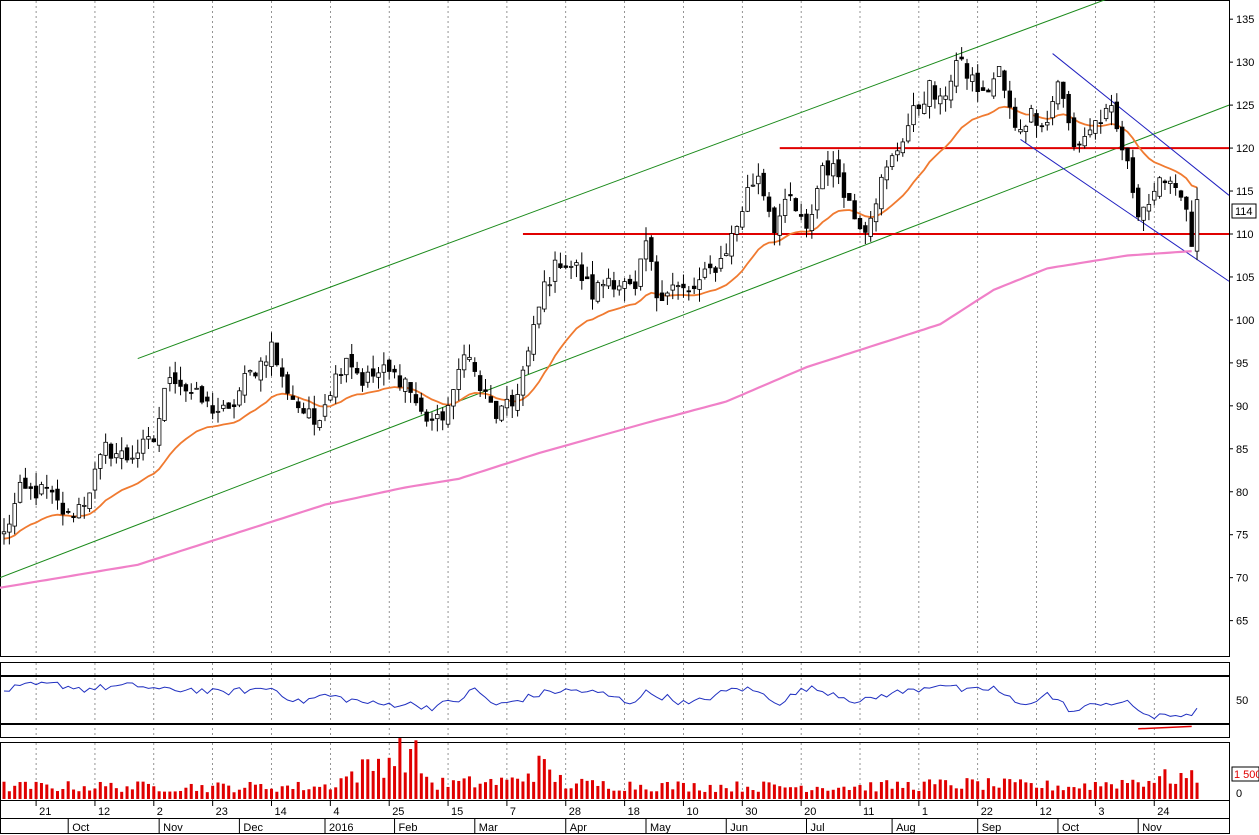 This screenshot has height=835, width=1259. Describe the element at coordinates (488, 828) in the screenshot. I see `month-label: Mar` at that location.